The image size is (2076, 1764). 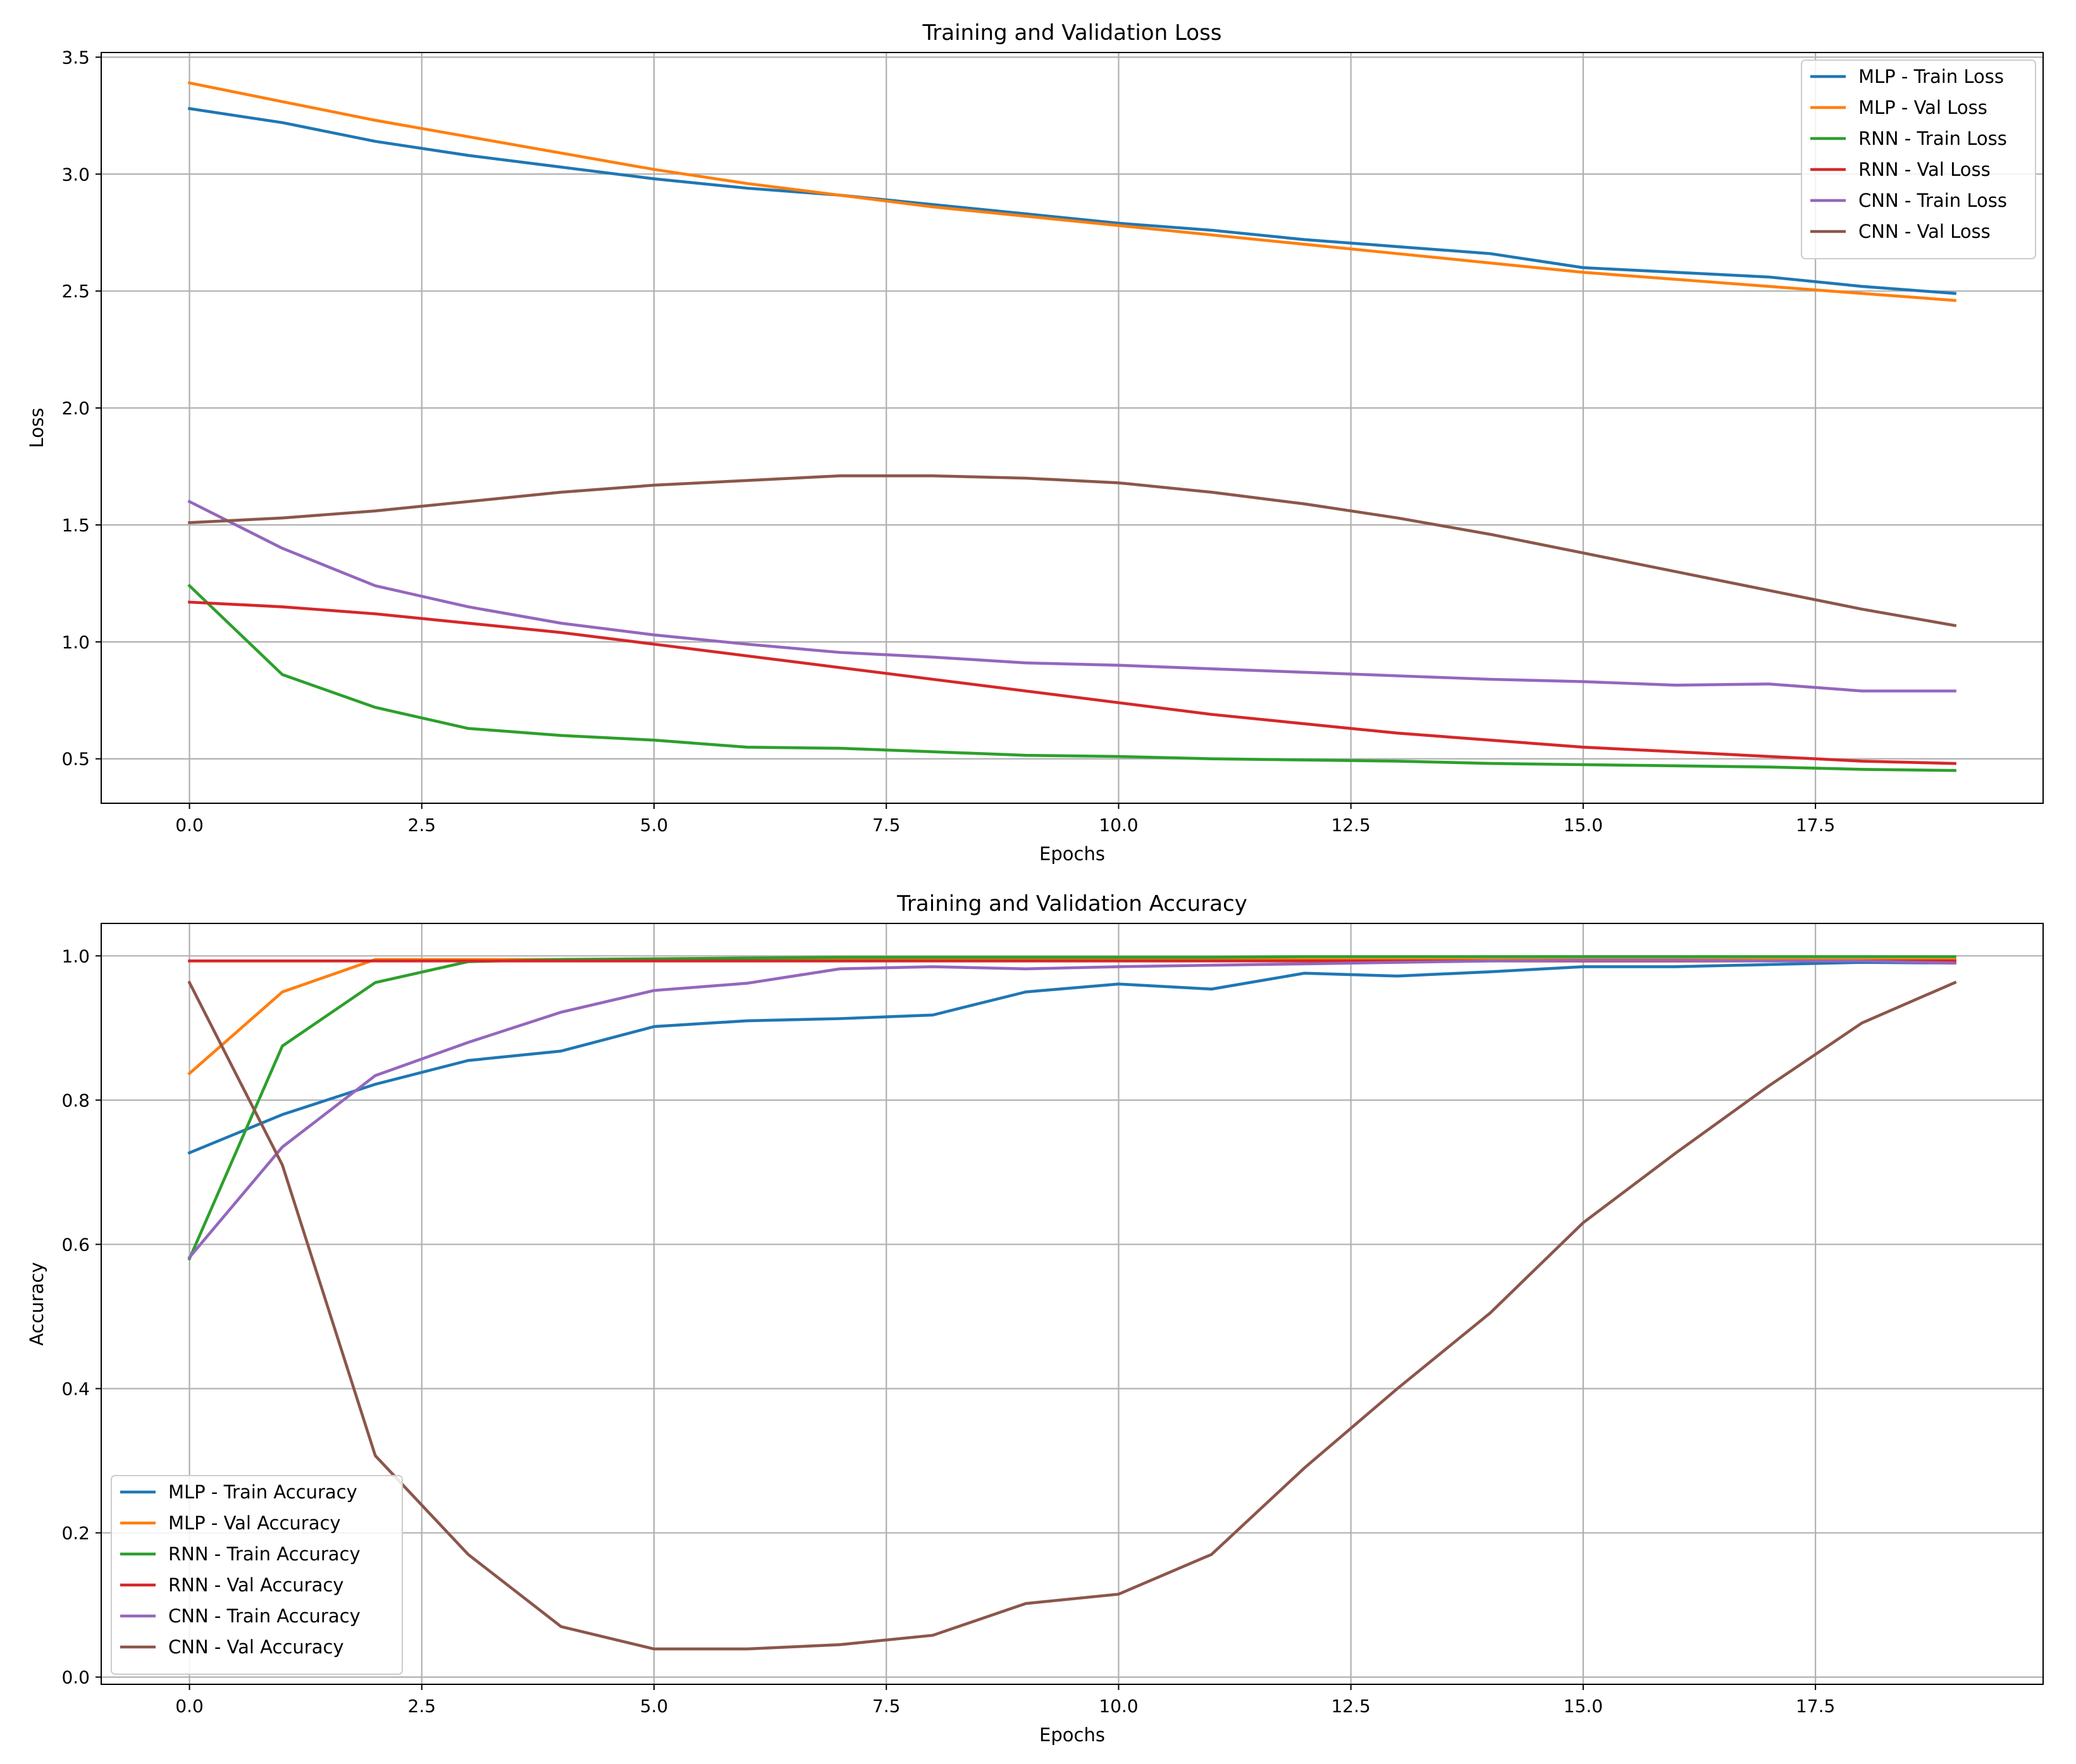 I want to click on y-tick-label: 0.2, so click(x=75, y=1533).